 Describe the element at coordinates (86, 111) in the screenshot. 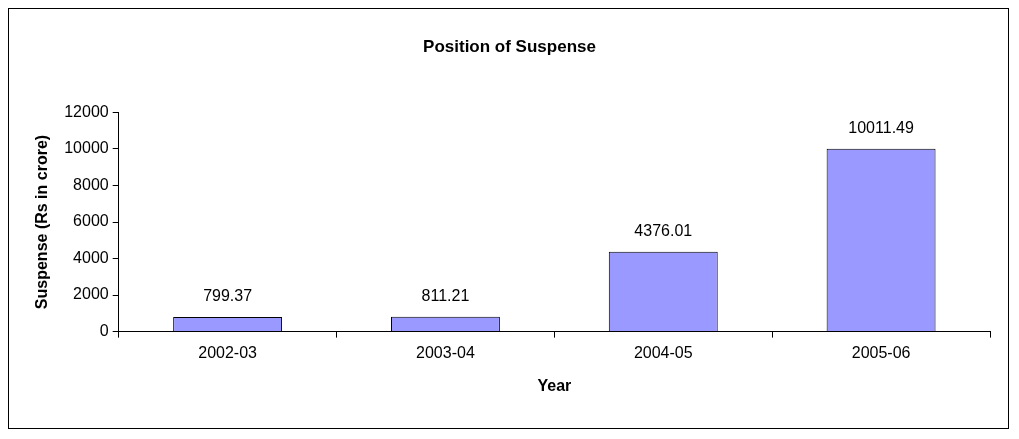

I see `y-tick-label: 12000` at that location.